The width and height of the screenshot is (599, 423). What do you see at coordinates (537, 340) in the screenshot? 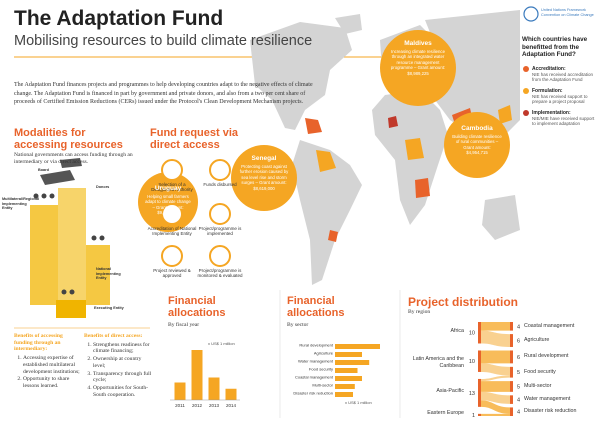
I see `target-label: Agriculture` at bounding box center [537, 340].